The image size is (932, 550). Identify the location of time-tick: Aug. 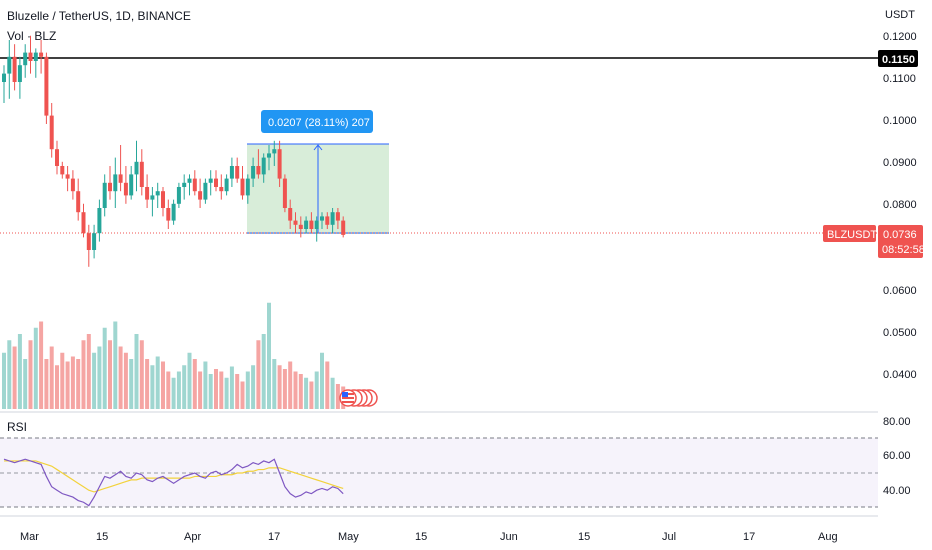
(828, 537).